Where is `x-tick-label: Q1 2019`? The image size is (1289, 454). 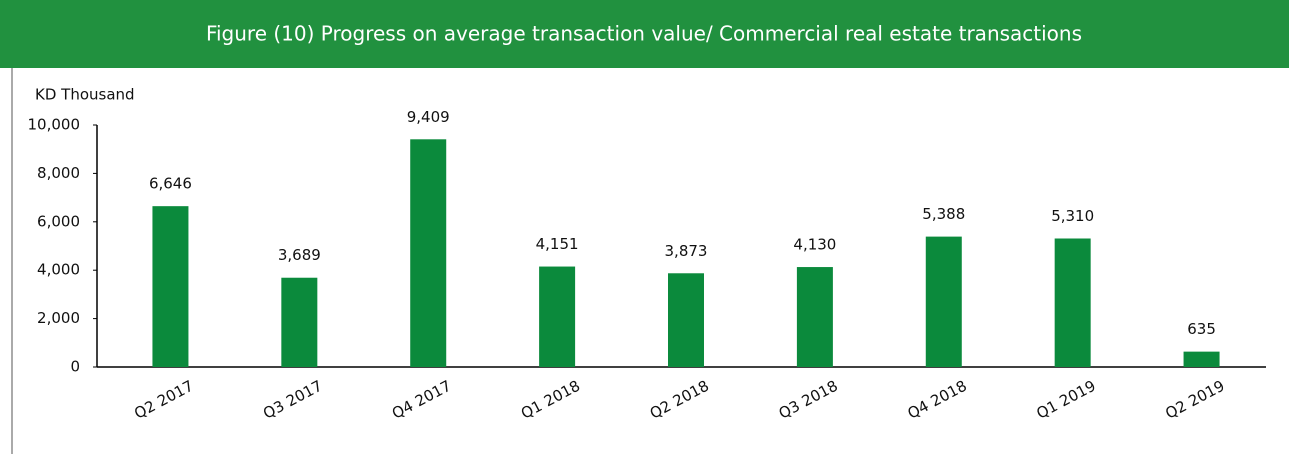
x-tick-label: Q1 2019 is located at coordinates (1065, 400).